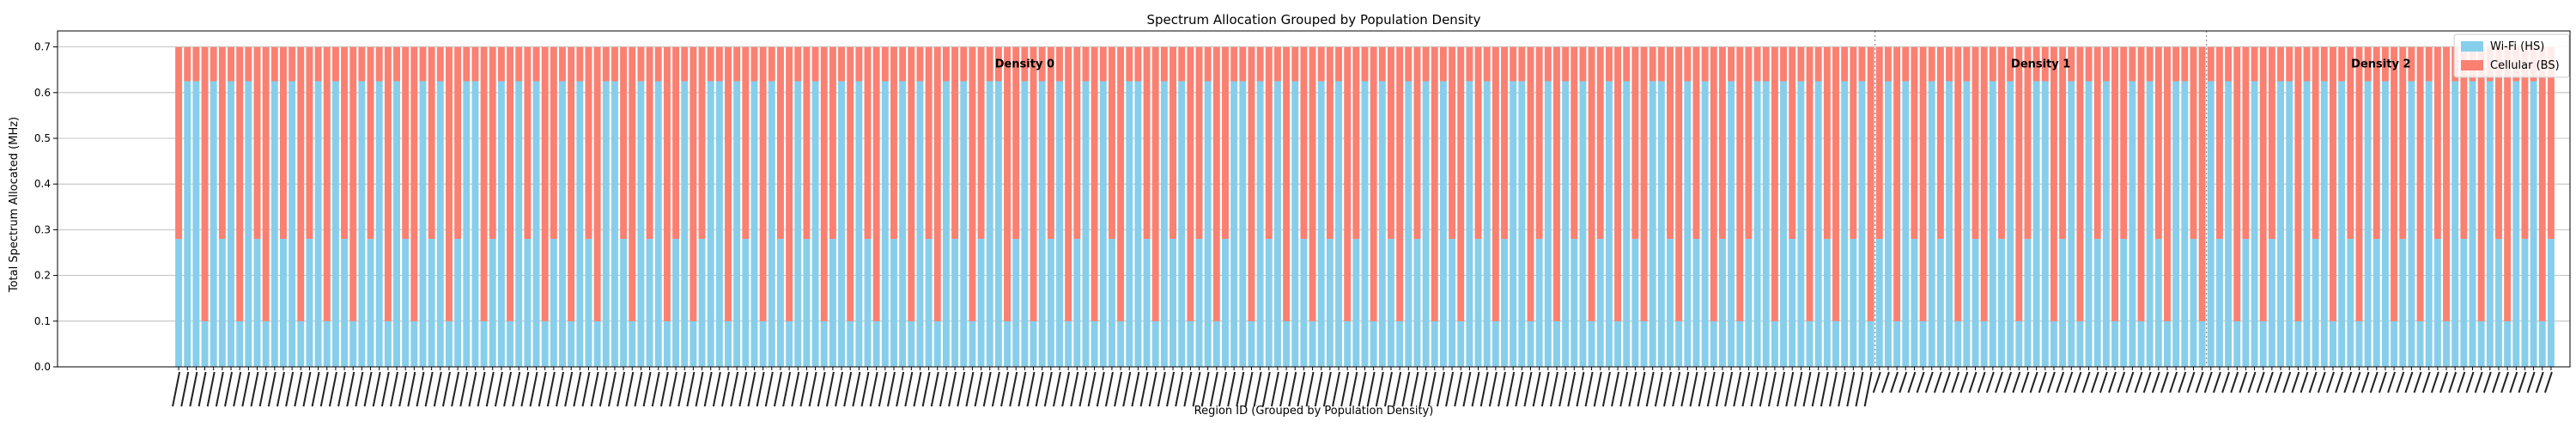  I want to click on group-label: Density 0, so click(1024, 64).